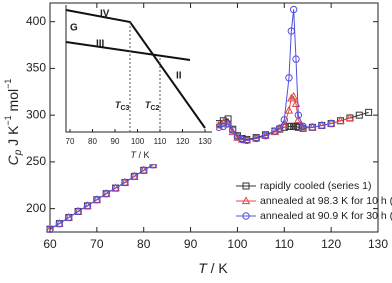  What do you see at coordinates (144, 244) in the screenshot?
I see `x-tick-label: 80` at bounding box center [144, 244].